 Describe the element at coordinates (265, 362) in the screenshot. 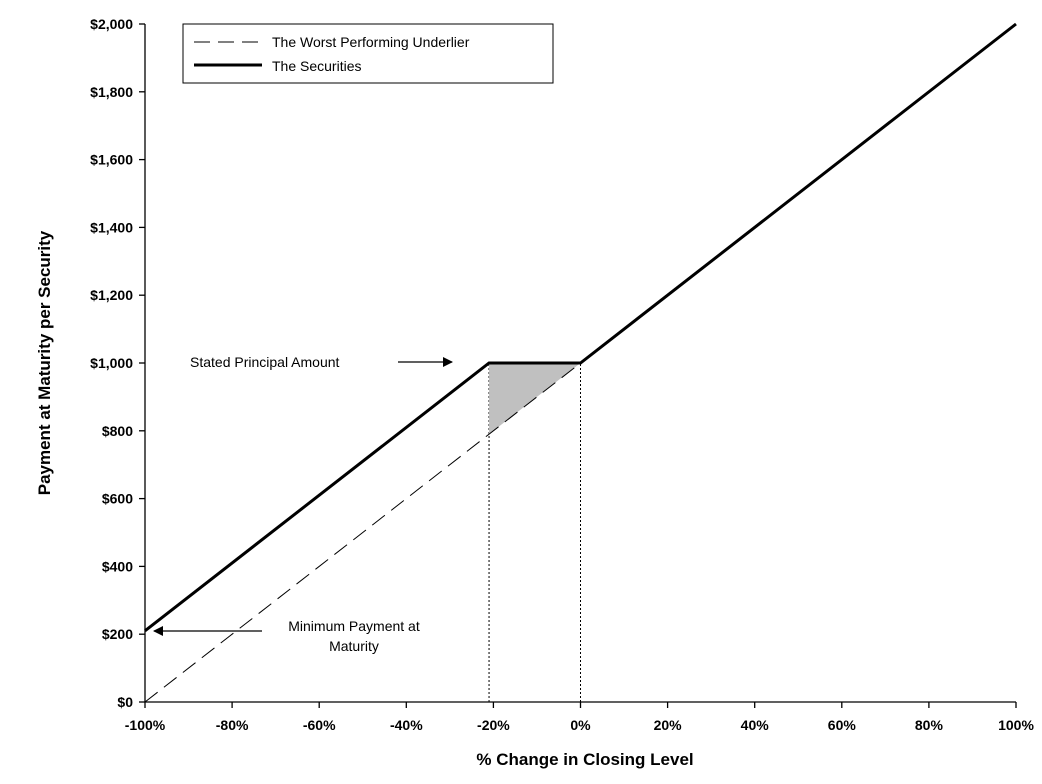

I see `annotation-stated-principal: Stated Principal Amount` at that location.